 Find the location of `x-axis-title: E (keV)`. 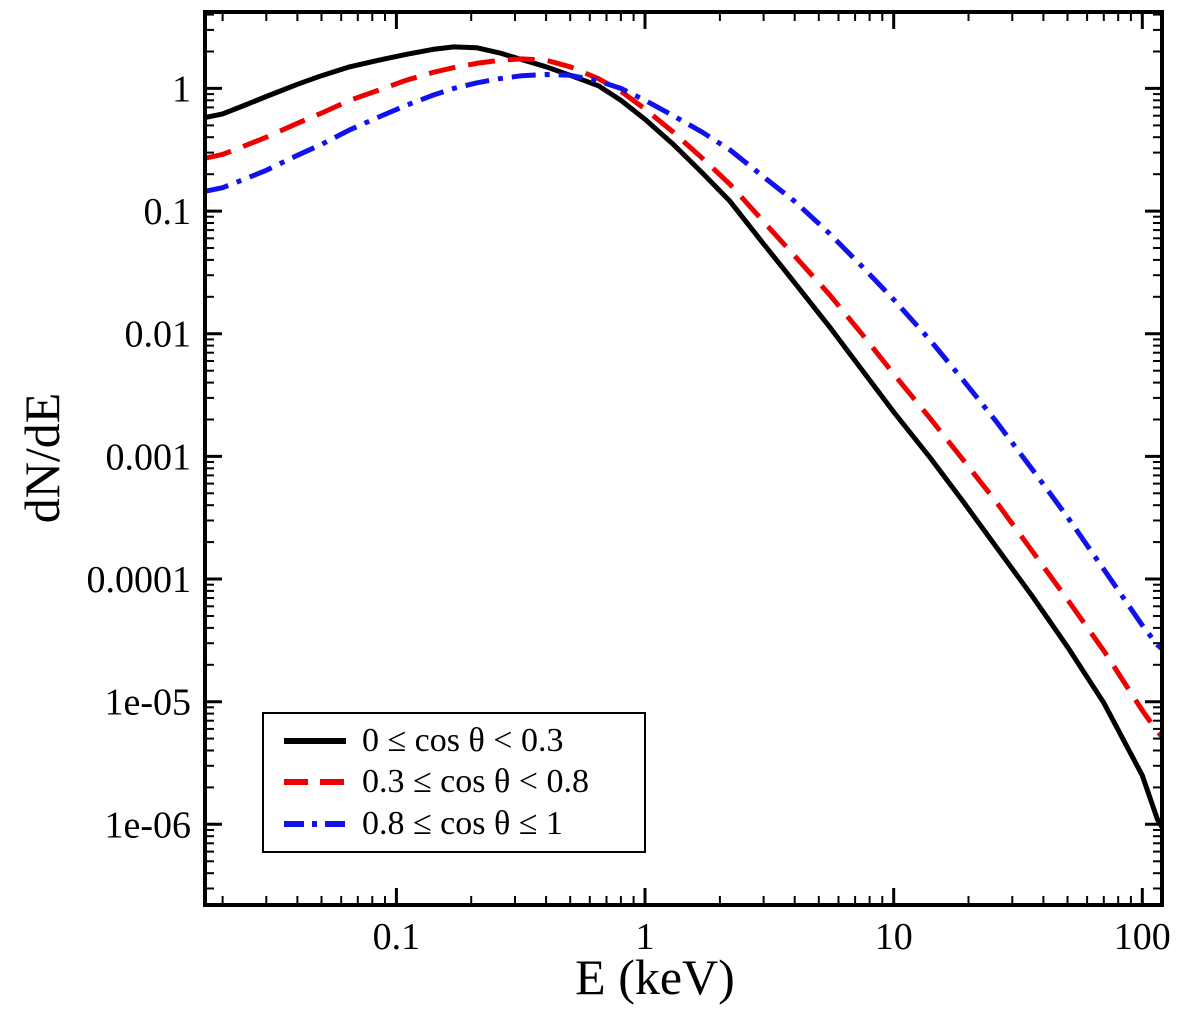

x-axis-title: E (keV) is located at coordinates (655, 977).